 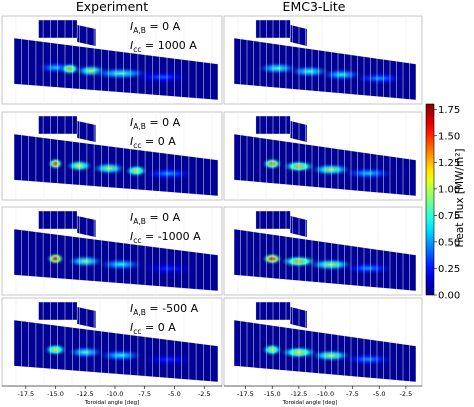 I want to click on icc-label: Icc = 1000 A, so click(x=163, y=46).